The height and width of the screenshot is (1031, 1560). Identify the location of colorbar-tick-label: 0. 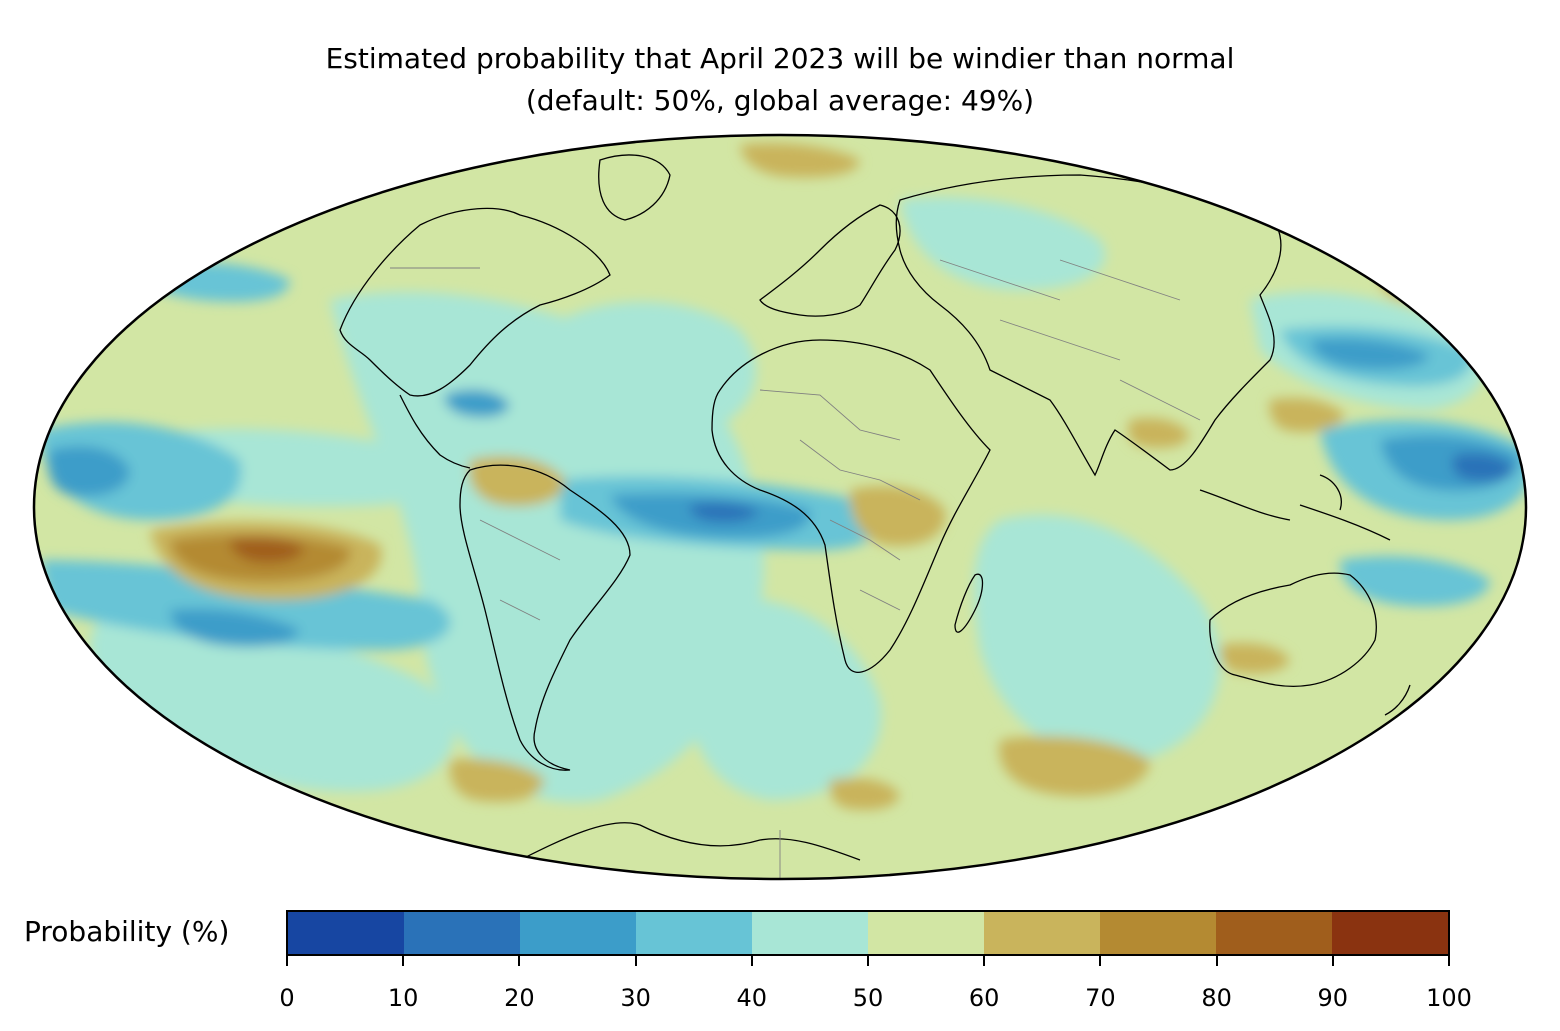
(287, 998).